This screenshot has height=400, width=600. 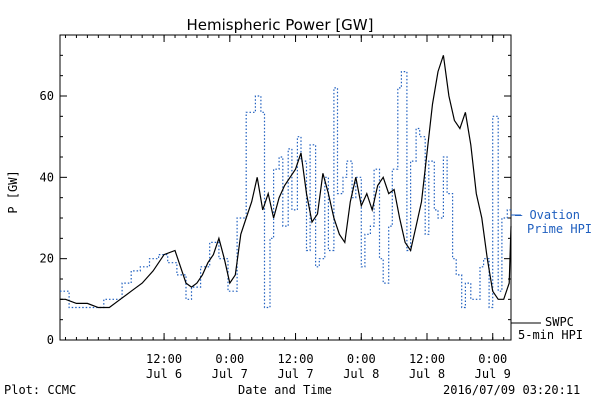 I want to click on plot-timestamp: 2016/07/09 03:20:11, so click(x=512, y=390).